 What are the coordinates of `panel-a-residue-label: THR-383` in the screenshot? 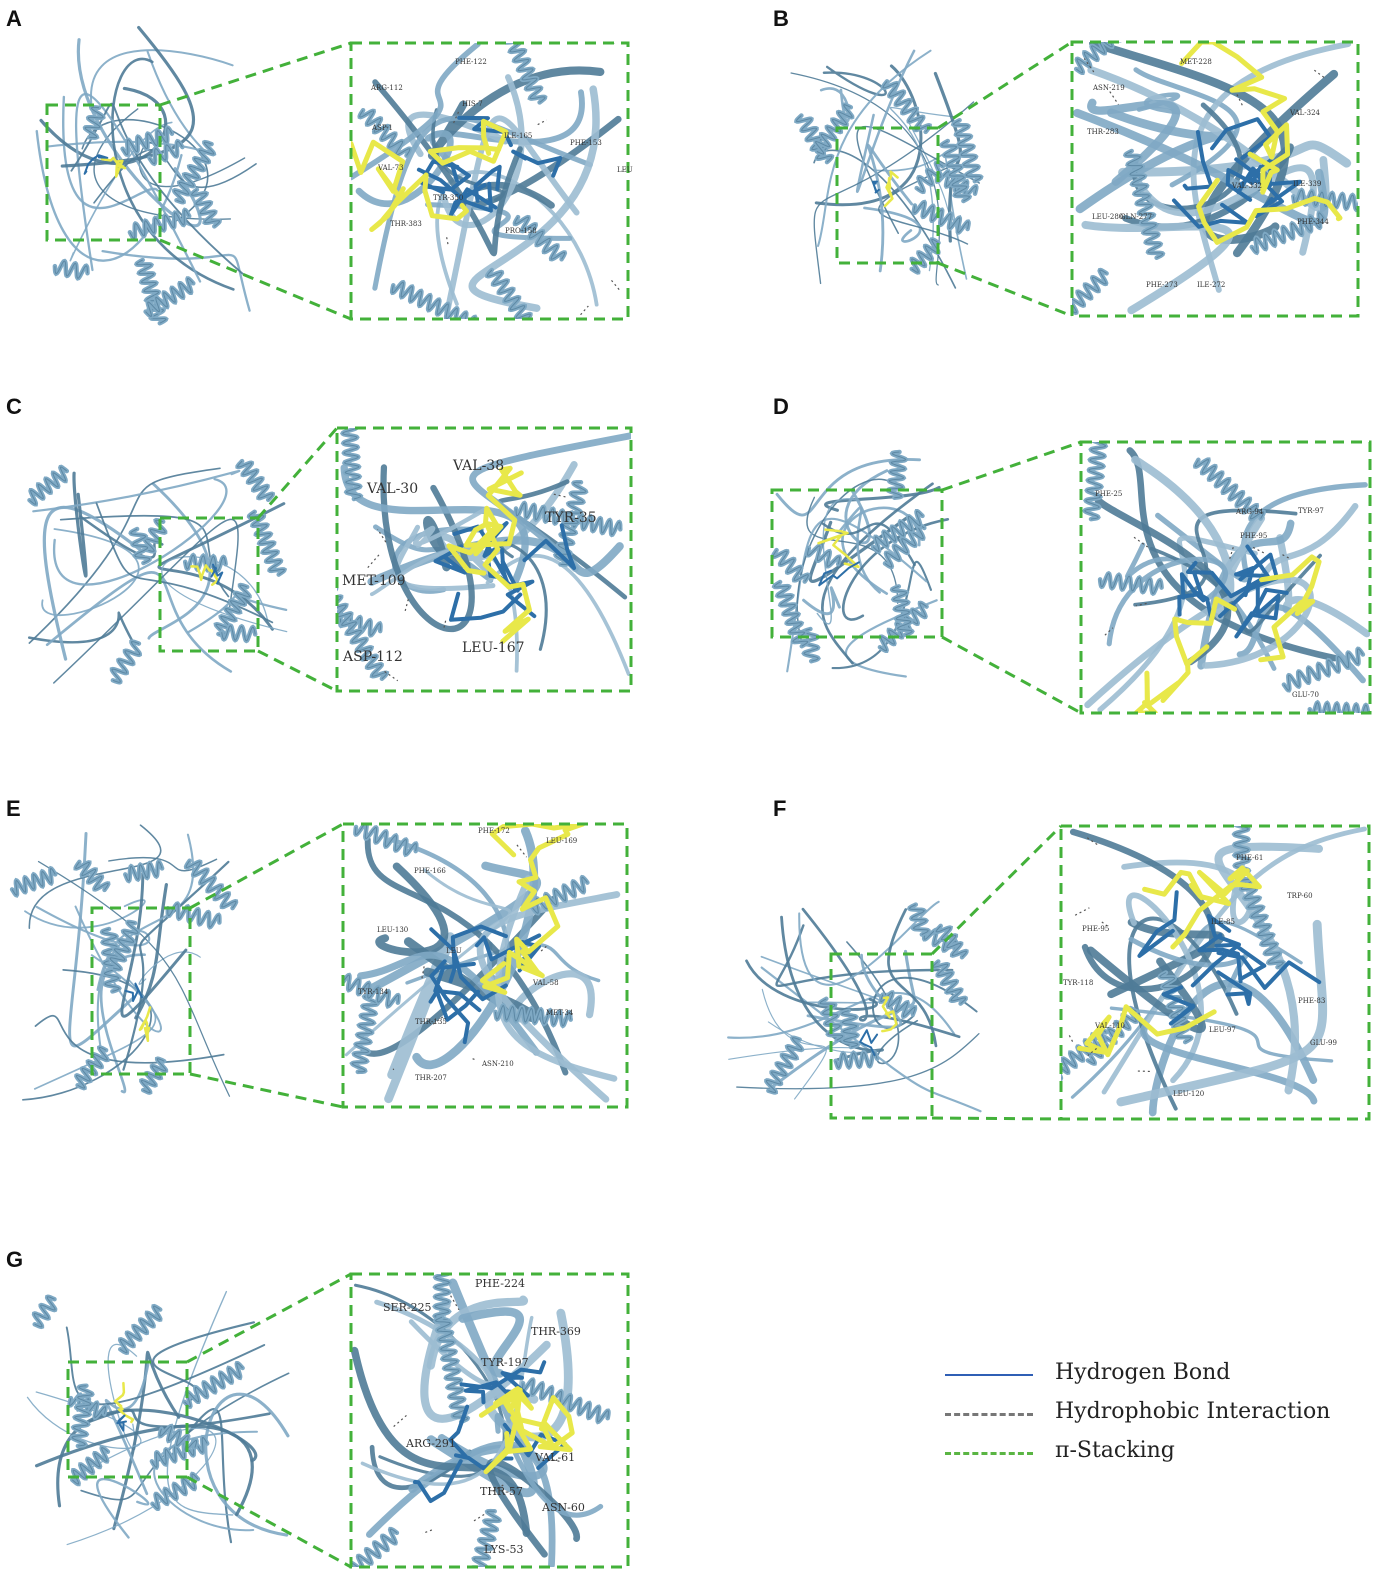 It's located at (406, 224).